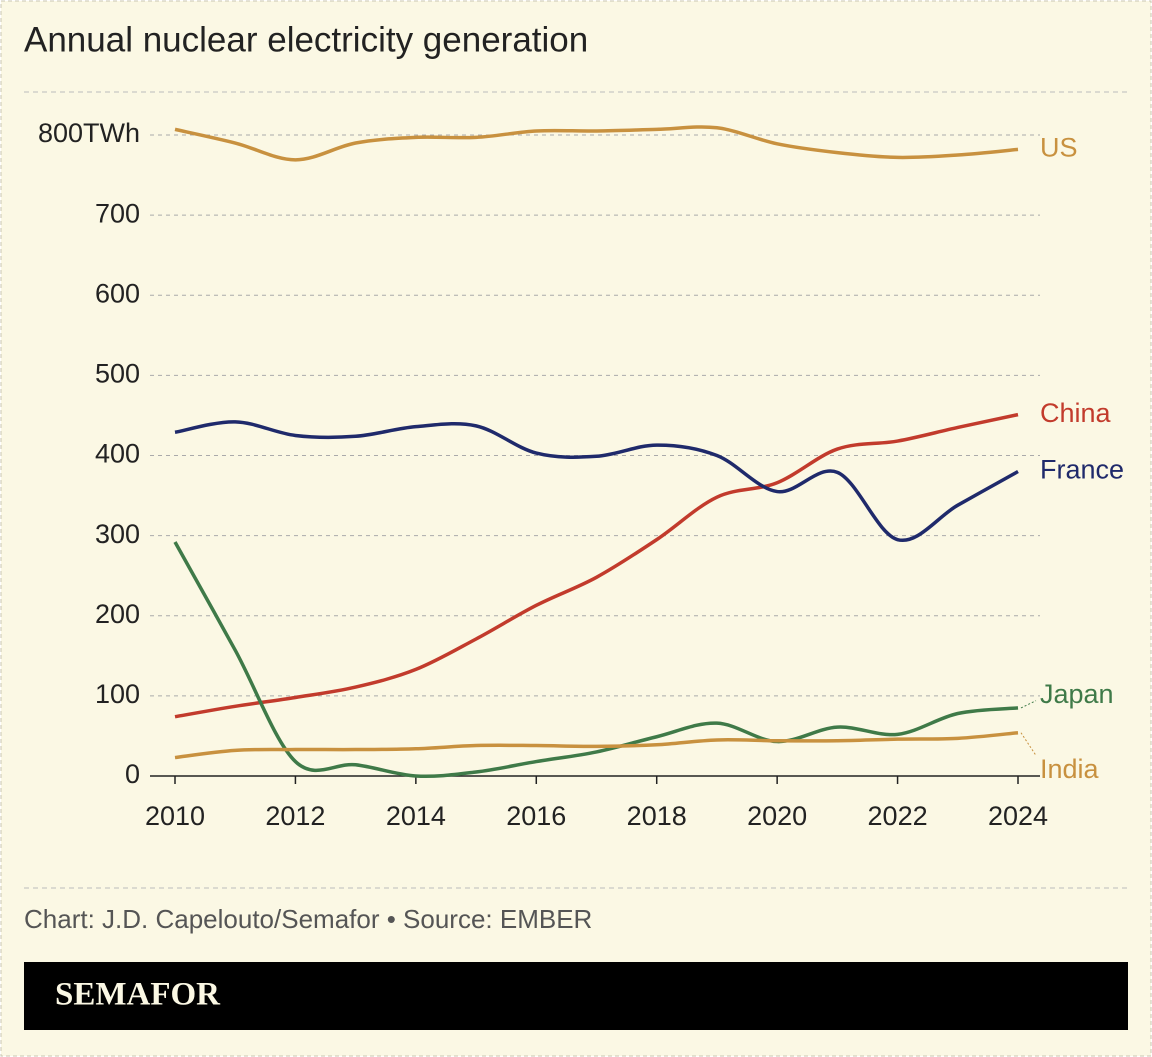  Describe the element at coordinates (117, 213) in the screenshot. I see `y-tick-label: 700` at that location.